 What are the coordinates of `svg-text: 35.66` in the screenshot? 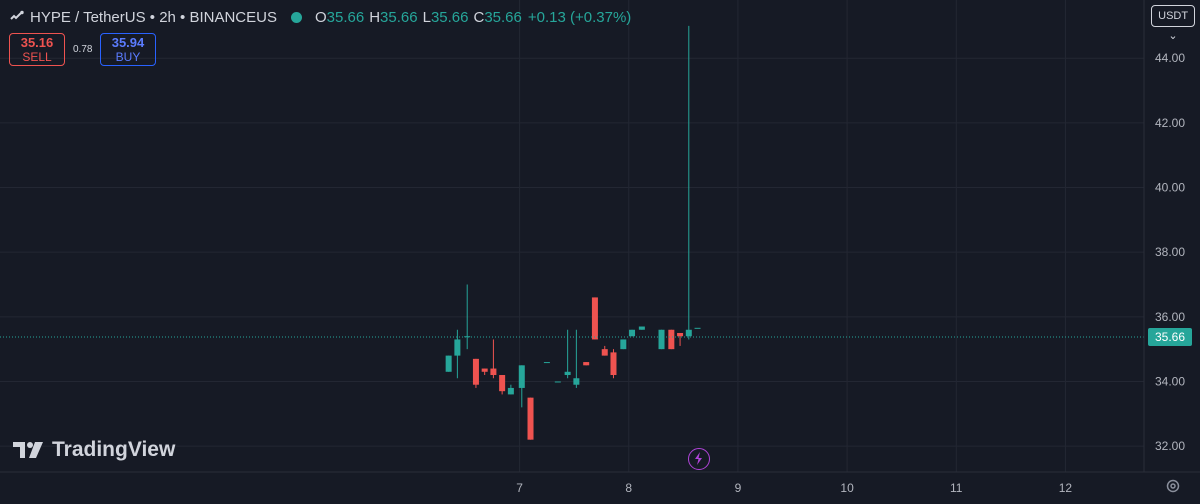 It's located at (1170, 337).